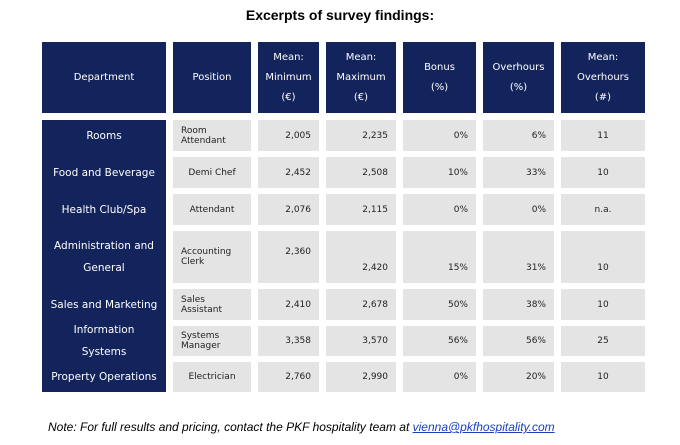  What do you see at coordinates (439, 172) in the screenshot?
I see `table-cell: 10%` at bounding box center [439, 172].